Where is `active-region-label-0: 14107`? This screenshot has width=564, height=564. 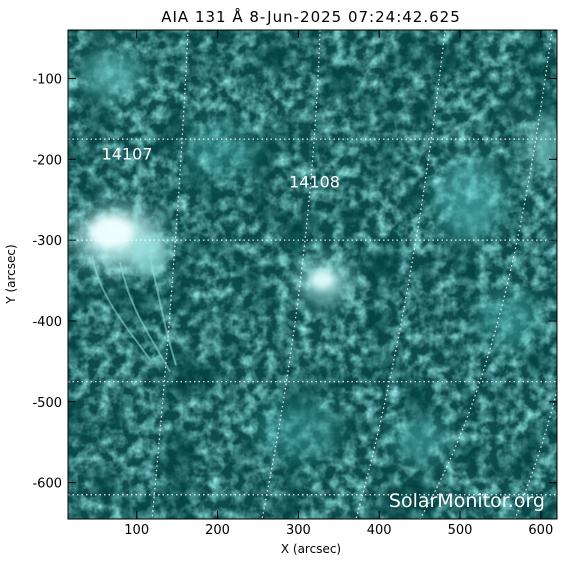
active-region-label-0: 14107 is located at coordinates (127, 153).